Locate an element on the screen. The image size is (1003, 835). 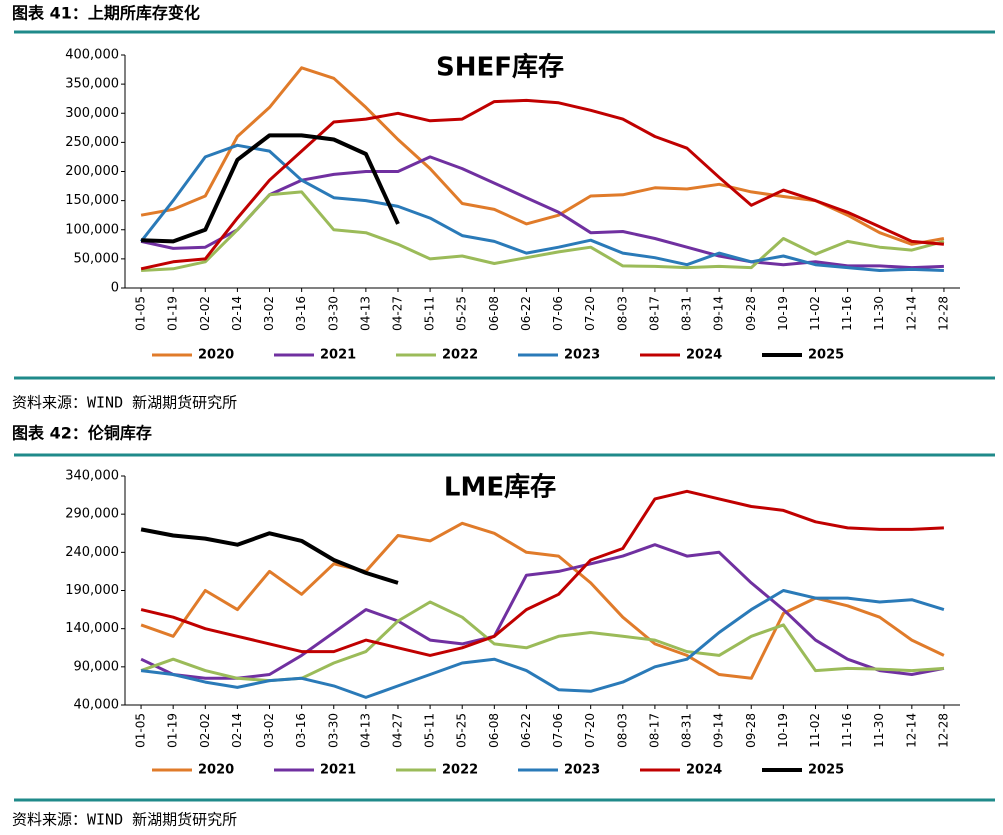
chart-title: LME库存 is located at coordinates (500, 488).